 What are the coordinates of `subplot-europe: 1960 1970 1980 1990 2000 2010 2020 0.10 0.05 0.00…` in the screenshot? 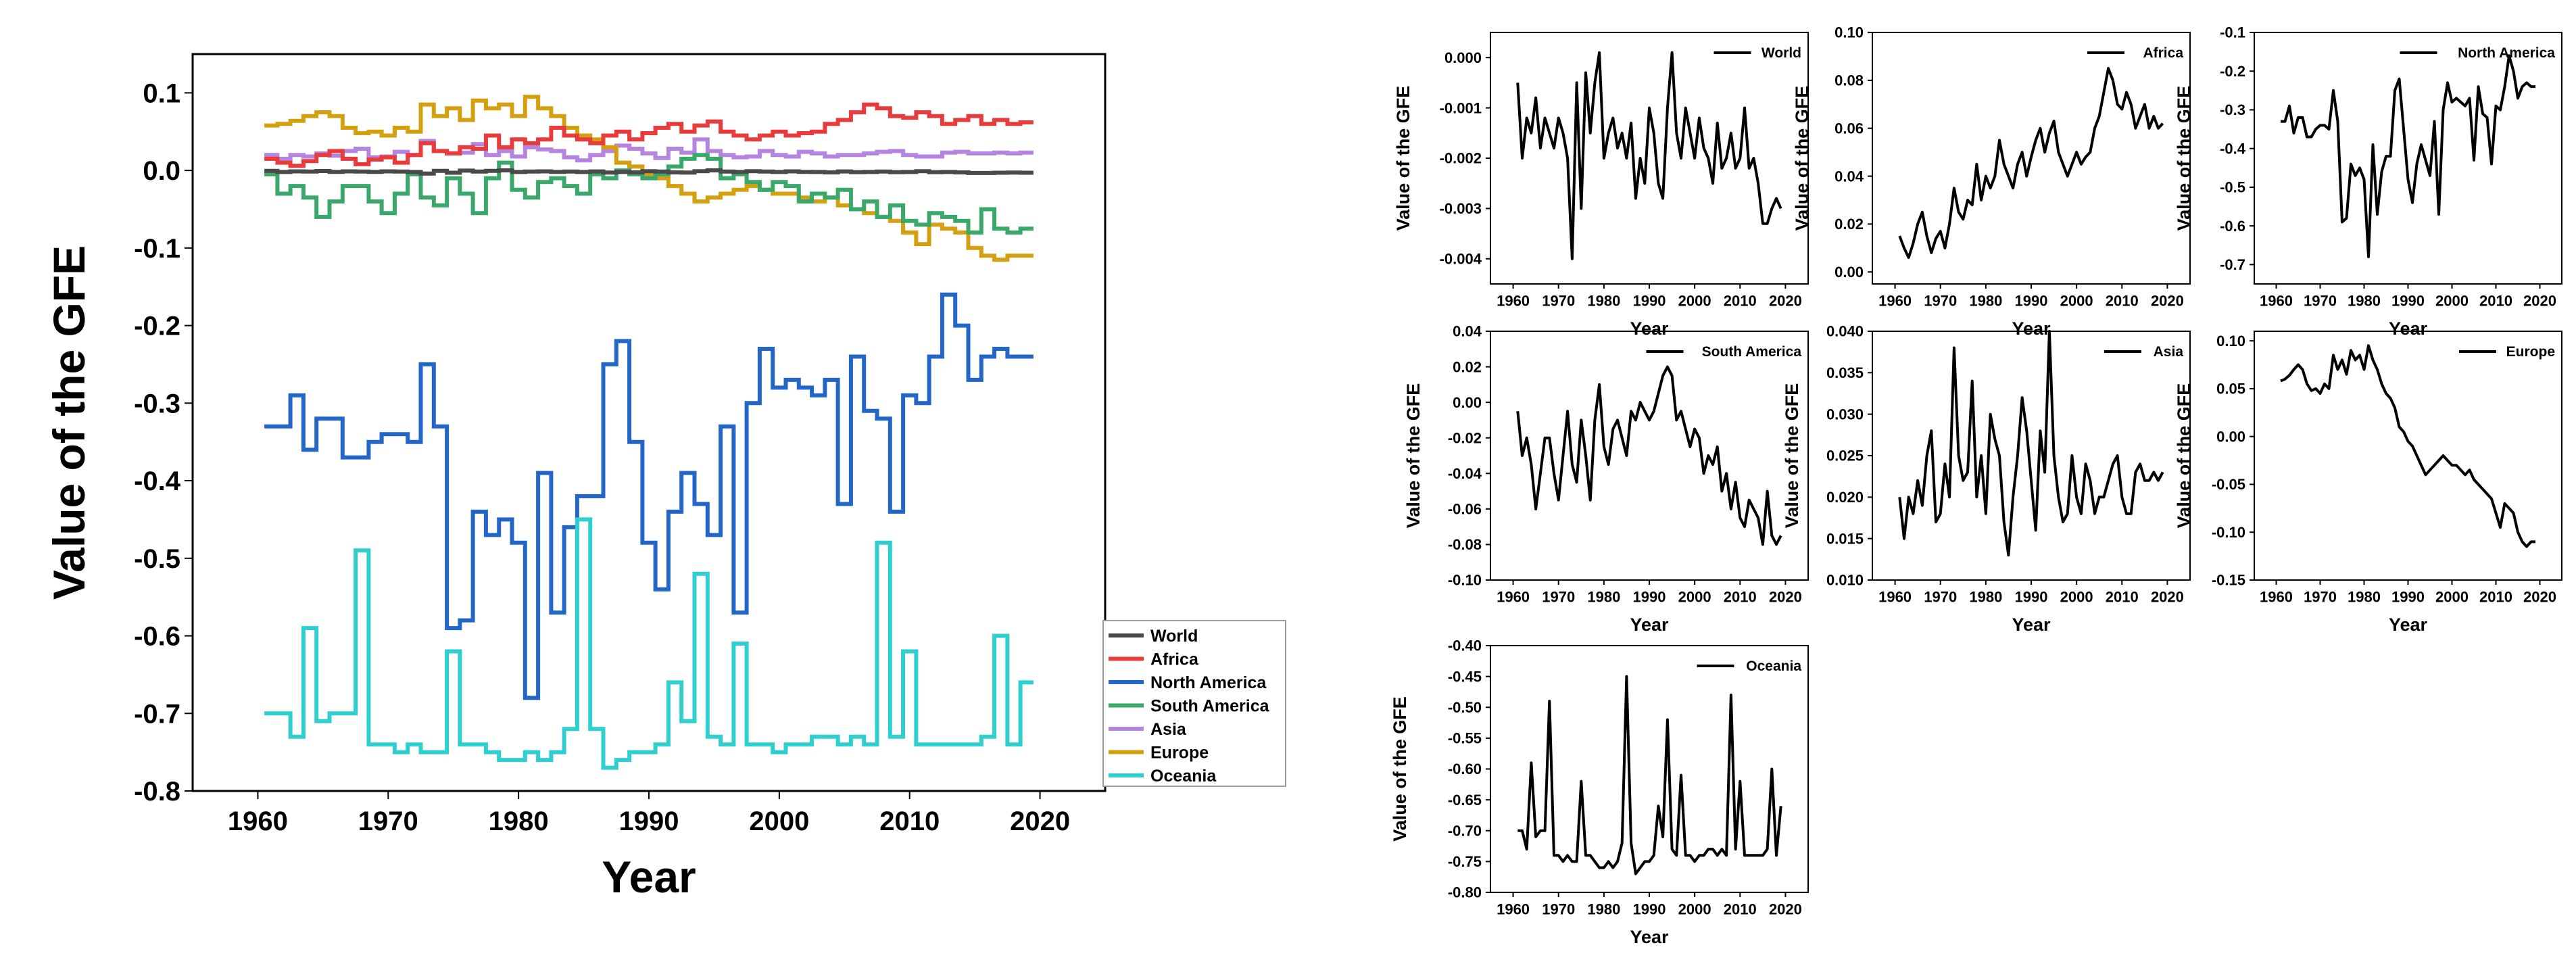 It's located at (2368, 483).